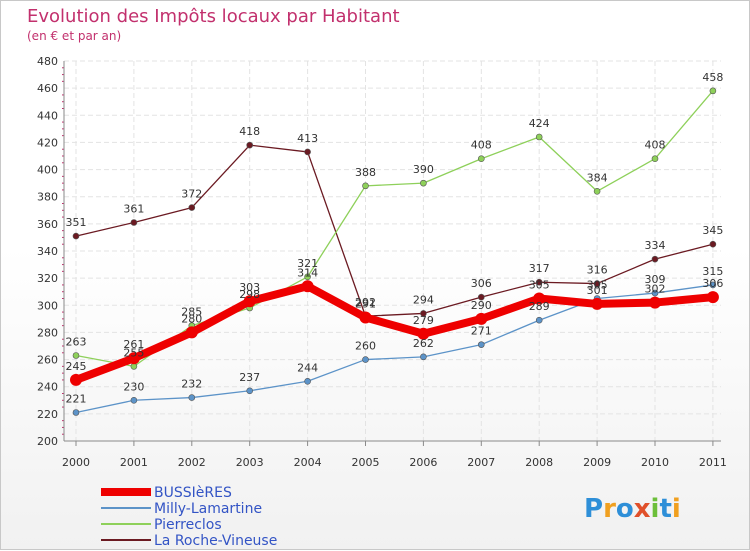  Describe the element at coordinates (208, 509) in the screenshot. I see `legend-label-milly-lamartine: Milly-Lamartine` at that location.